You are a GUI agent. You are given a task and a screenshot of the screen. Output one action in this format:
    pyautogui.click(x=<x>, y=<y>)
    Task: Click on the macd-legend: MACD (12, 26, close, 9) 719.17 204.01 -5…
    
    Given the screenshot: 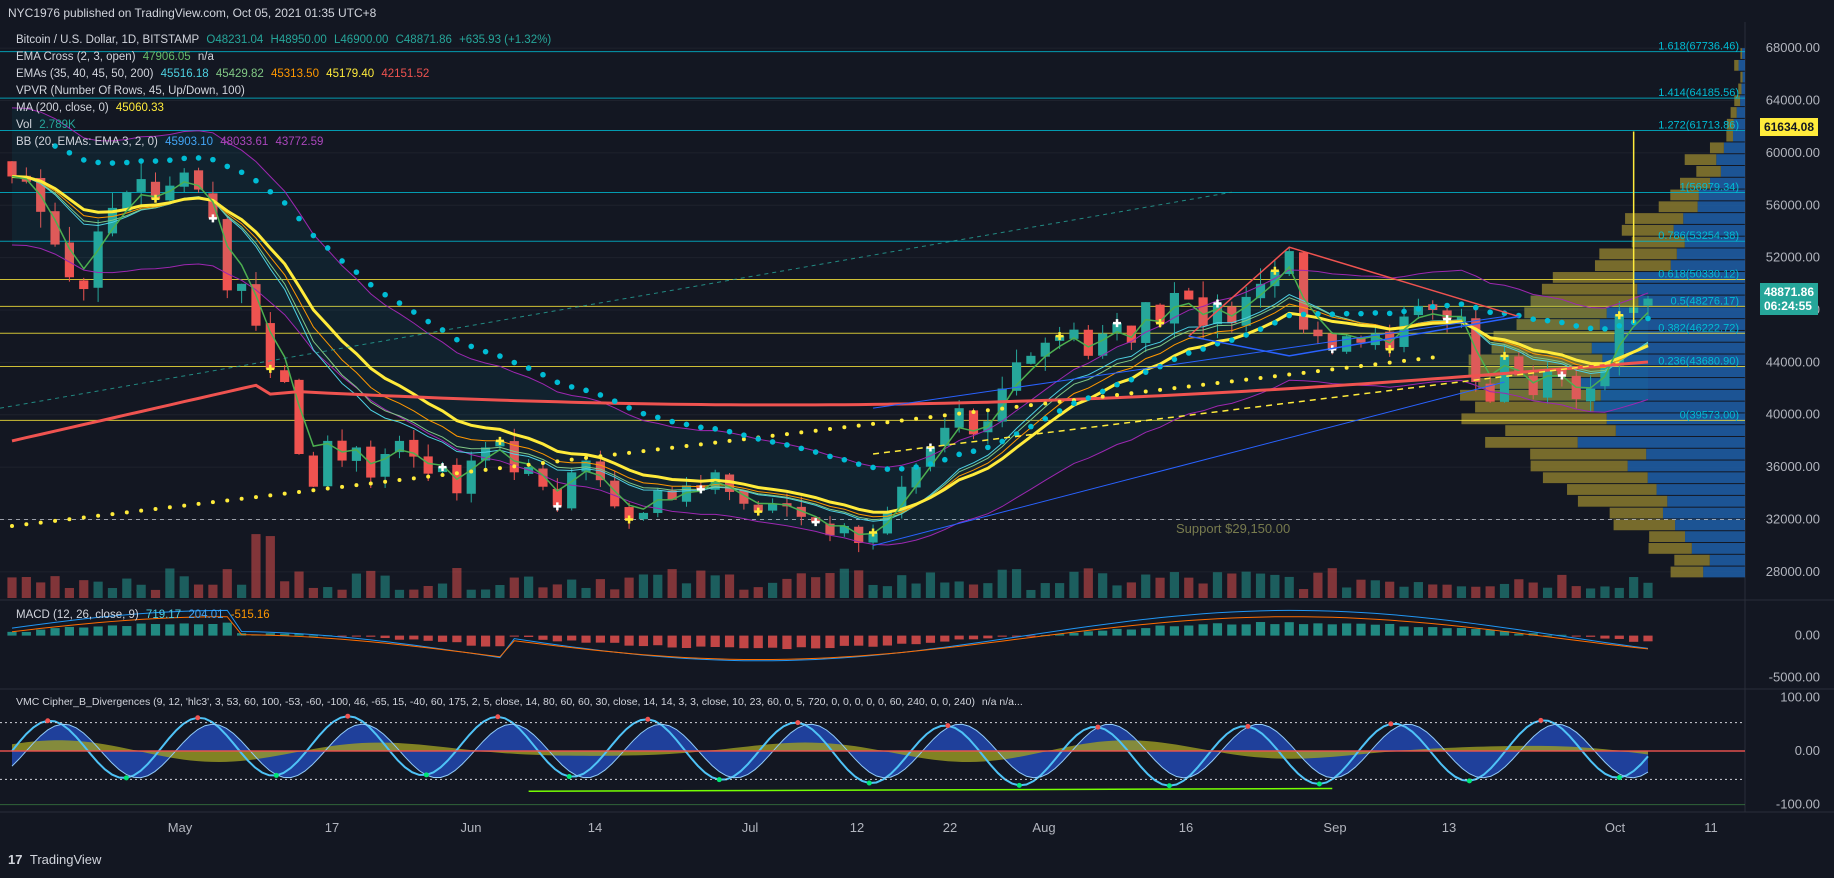 What is the action you would take?
    pyautogui.click(x=145, y=615)
    